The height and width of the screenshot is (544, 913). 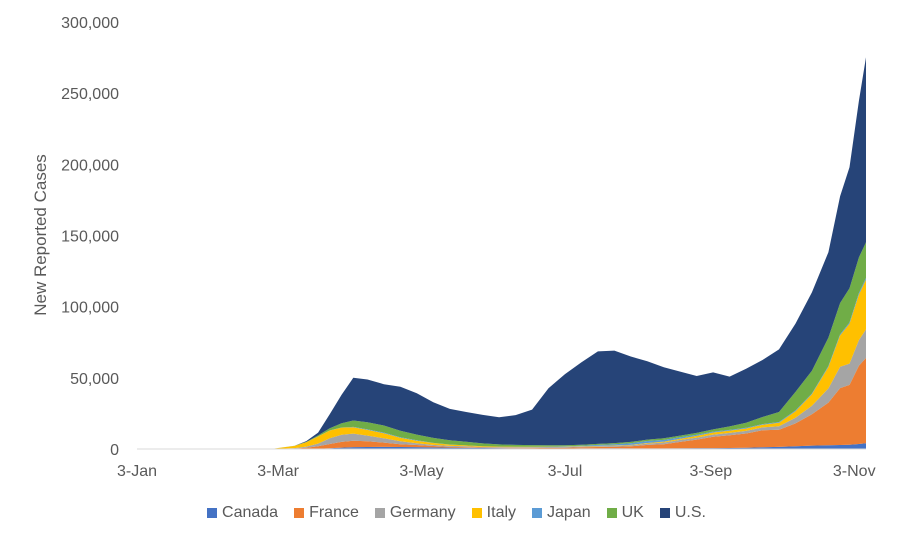 What do you see at coordinates (632, 512) in the screenshot?
I see `legend-label: UK` at bounding box center [632, 512].